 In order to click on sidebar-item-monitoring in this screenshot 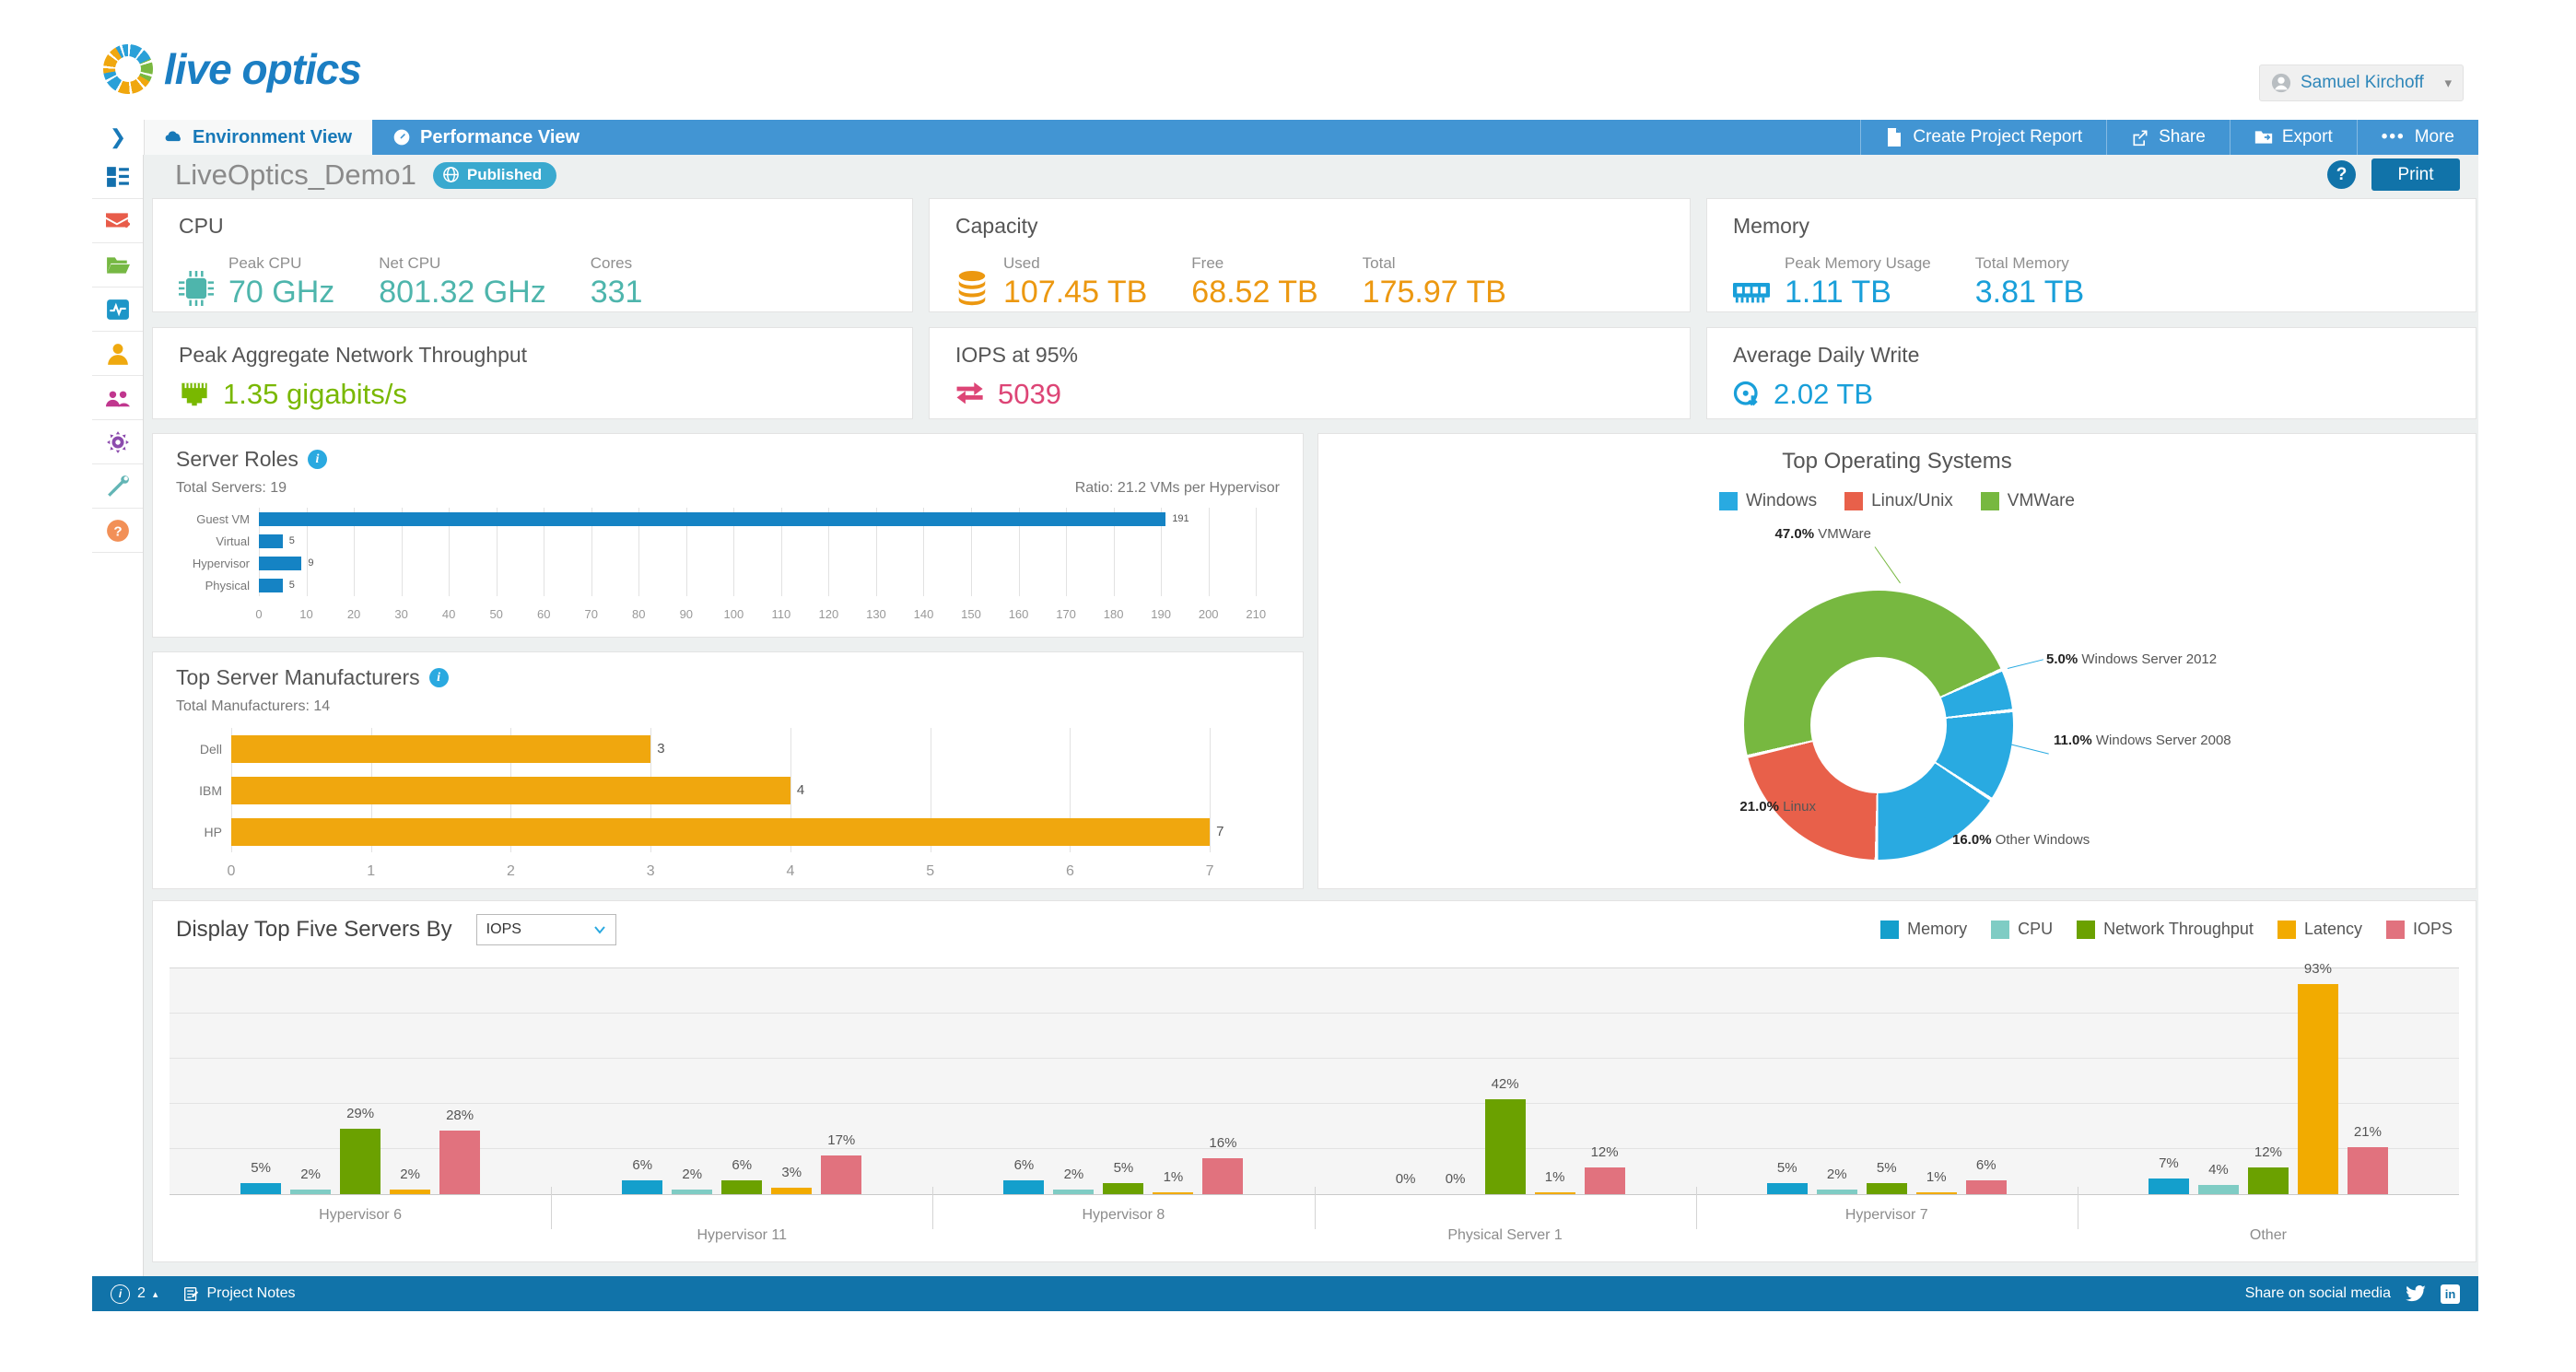, I will do `click(117, 309)`.